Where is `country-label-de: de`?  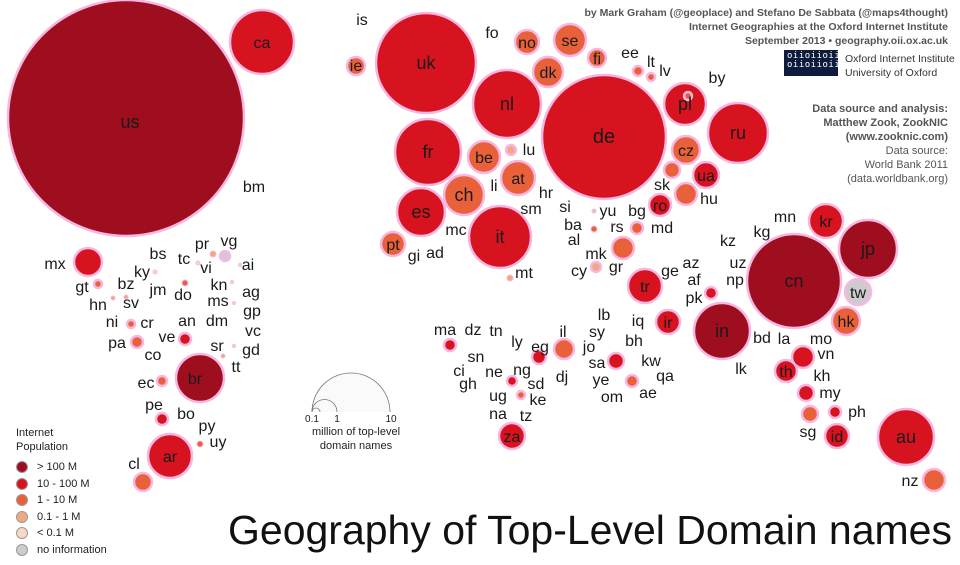
country-label-de: de is located at coordinates (604, 137).